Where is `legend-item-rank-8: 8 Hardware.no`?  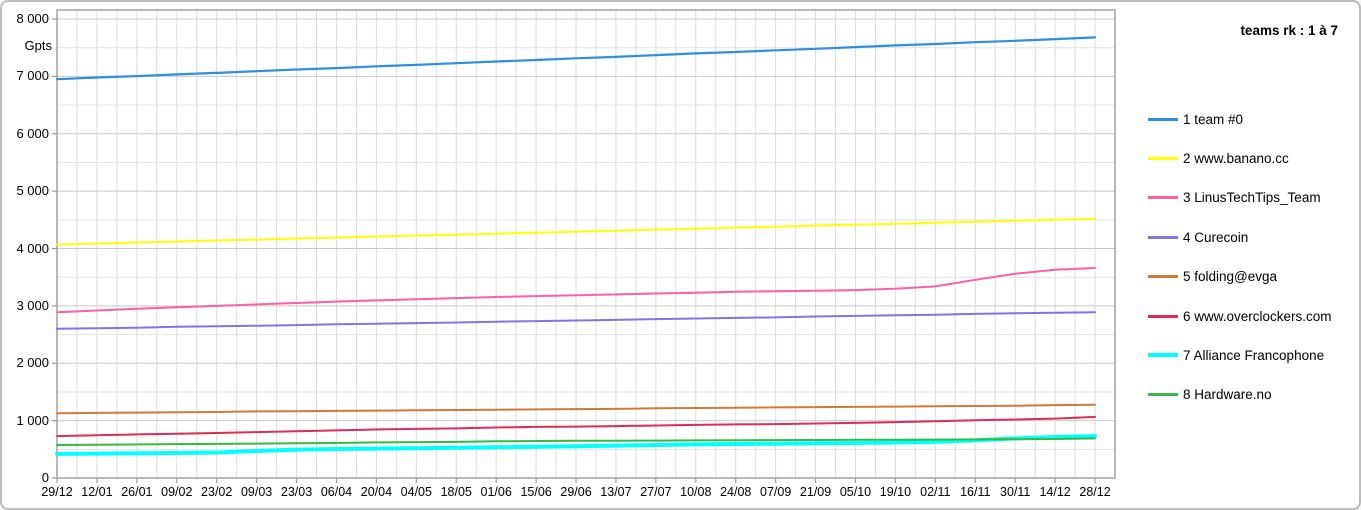
legend-item-rank-8: 8 Hardware.no is located at coordinates (1210, 395).